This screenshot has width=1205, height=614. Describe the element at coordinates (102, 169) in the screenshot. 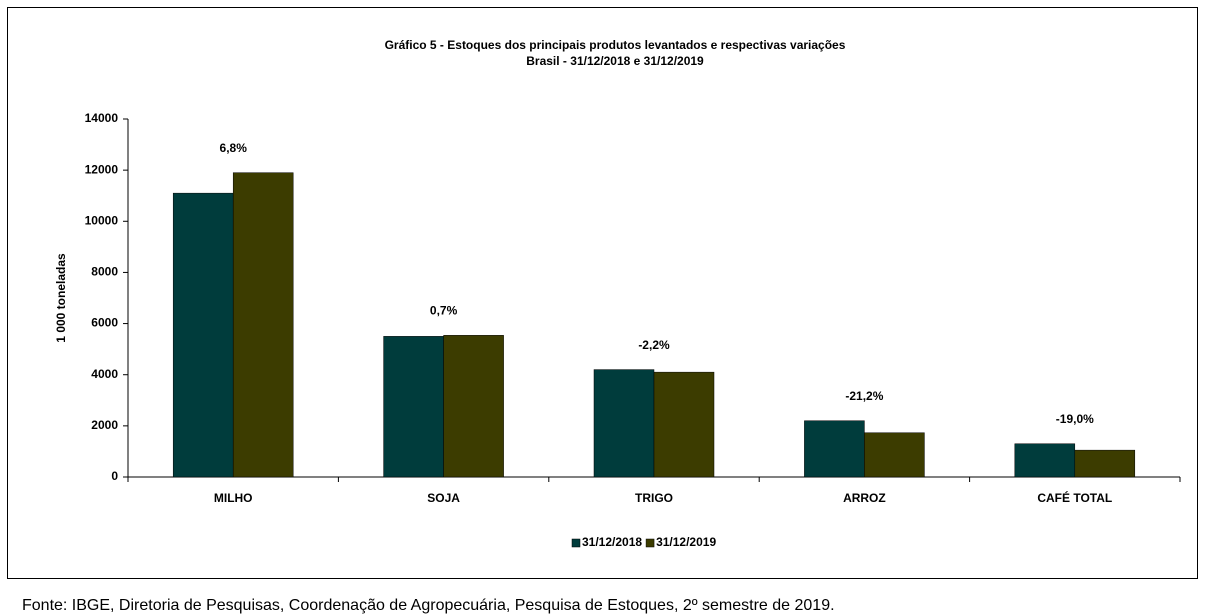

I see `y-tick-label: 12000` at that location.